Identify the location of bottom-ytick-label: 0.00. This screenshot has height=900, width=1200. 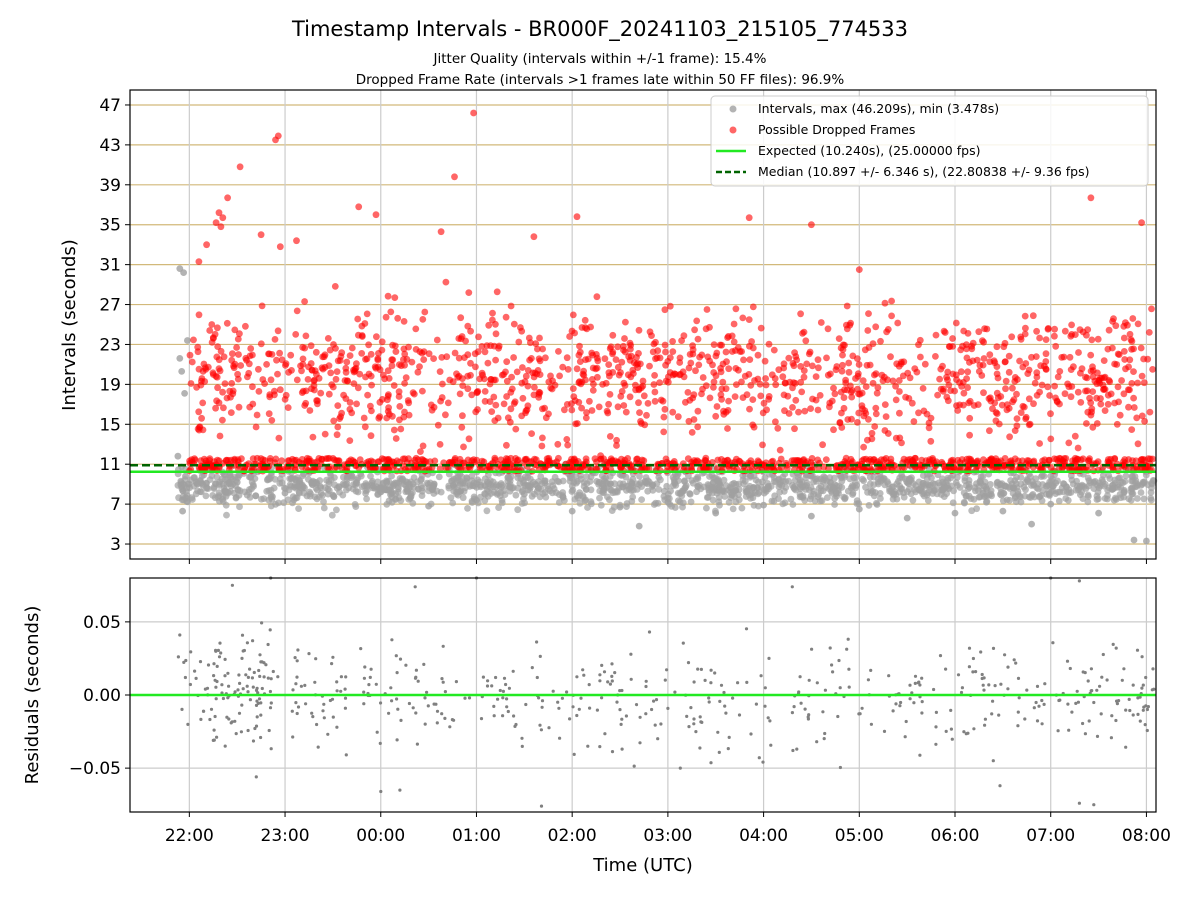
(102, 696).